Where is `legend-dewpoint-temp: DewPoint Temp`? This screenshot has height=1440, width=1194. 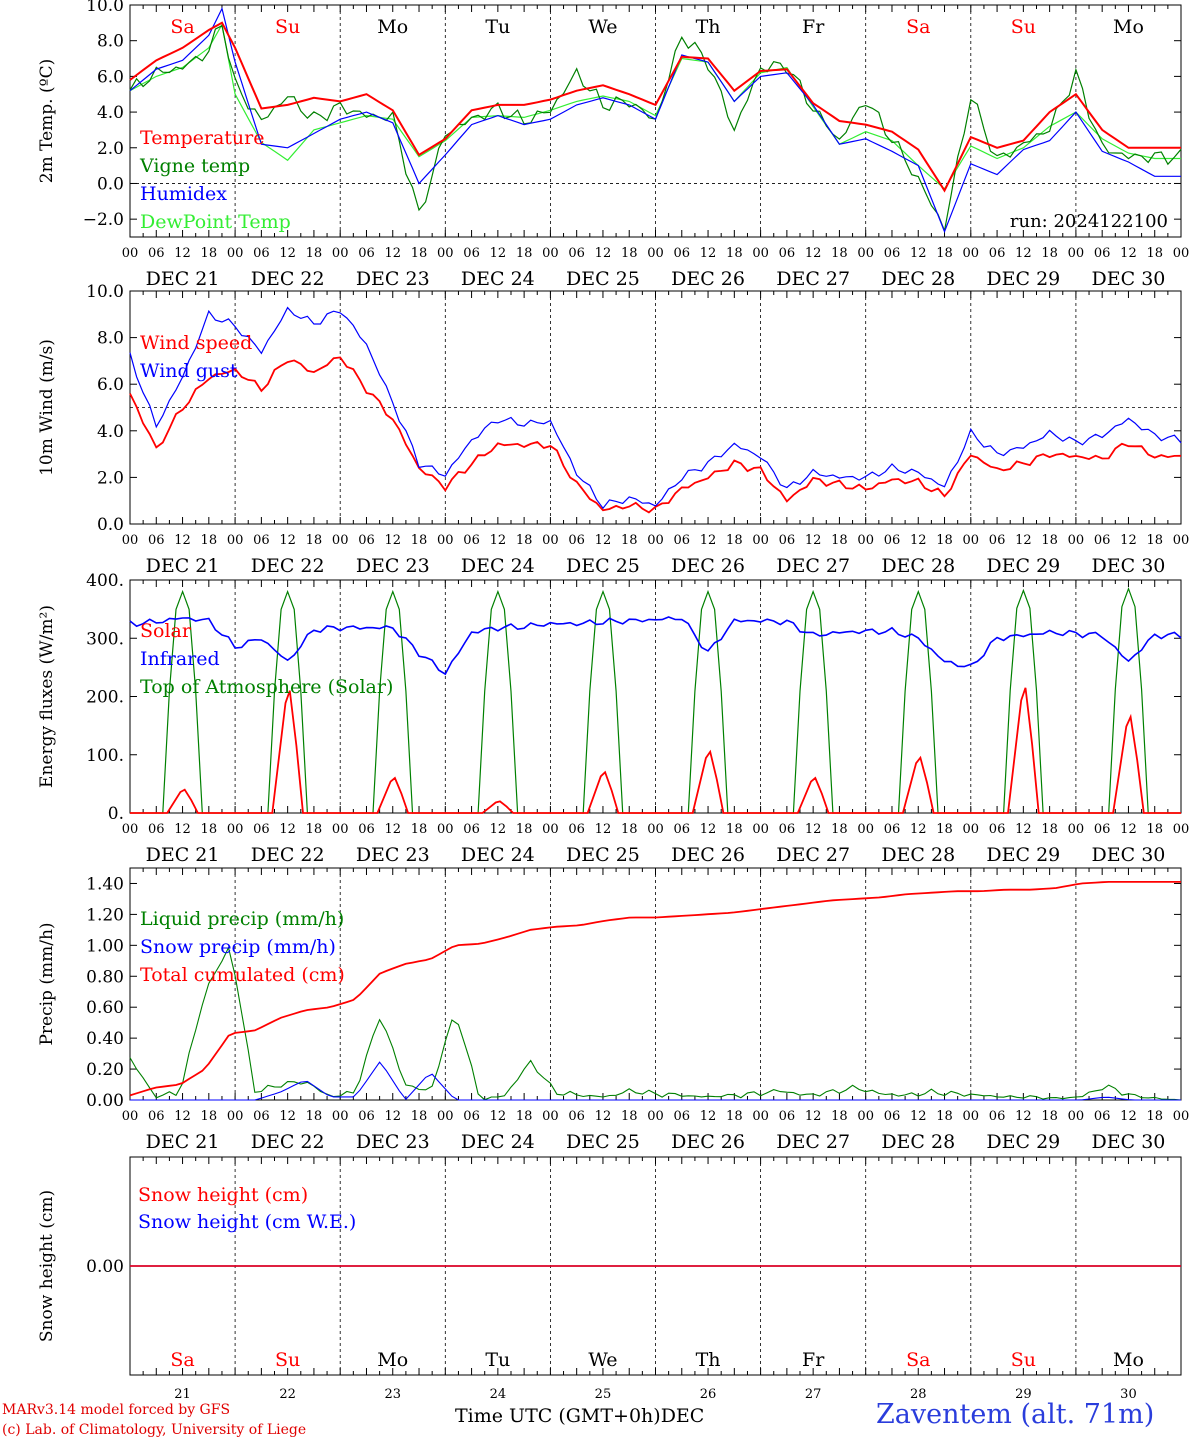
legend-dewpoint-temp: DewPoint Temp is located at coordinates (215, 222).